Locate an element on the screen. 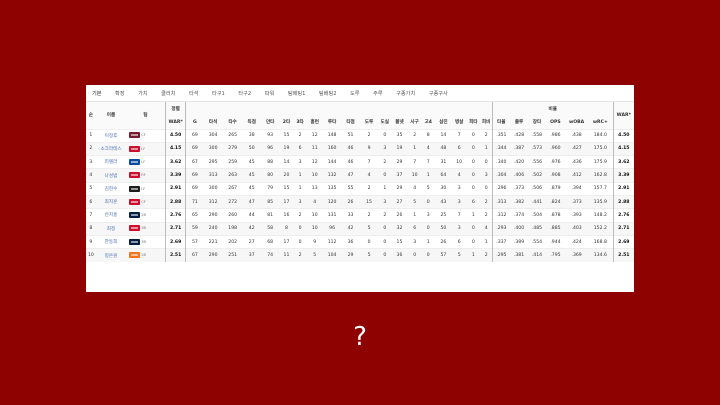 Image resolution: width=720 pixels, height=405 pixels. ratio-cell: .878 is located at coordinates (555, 215).